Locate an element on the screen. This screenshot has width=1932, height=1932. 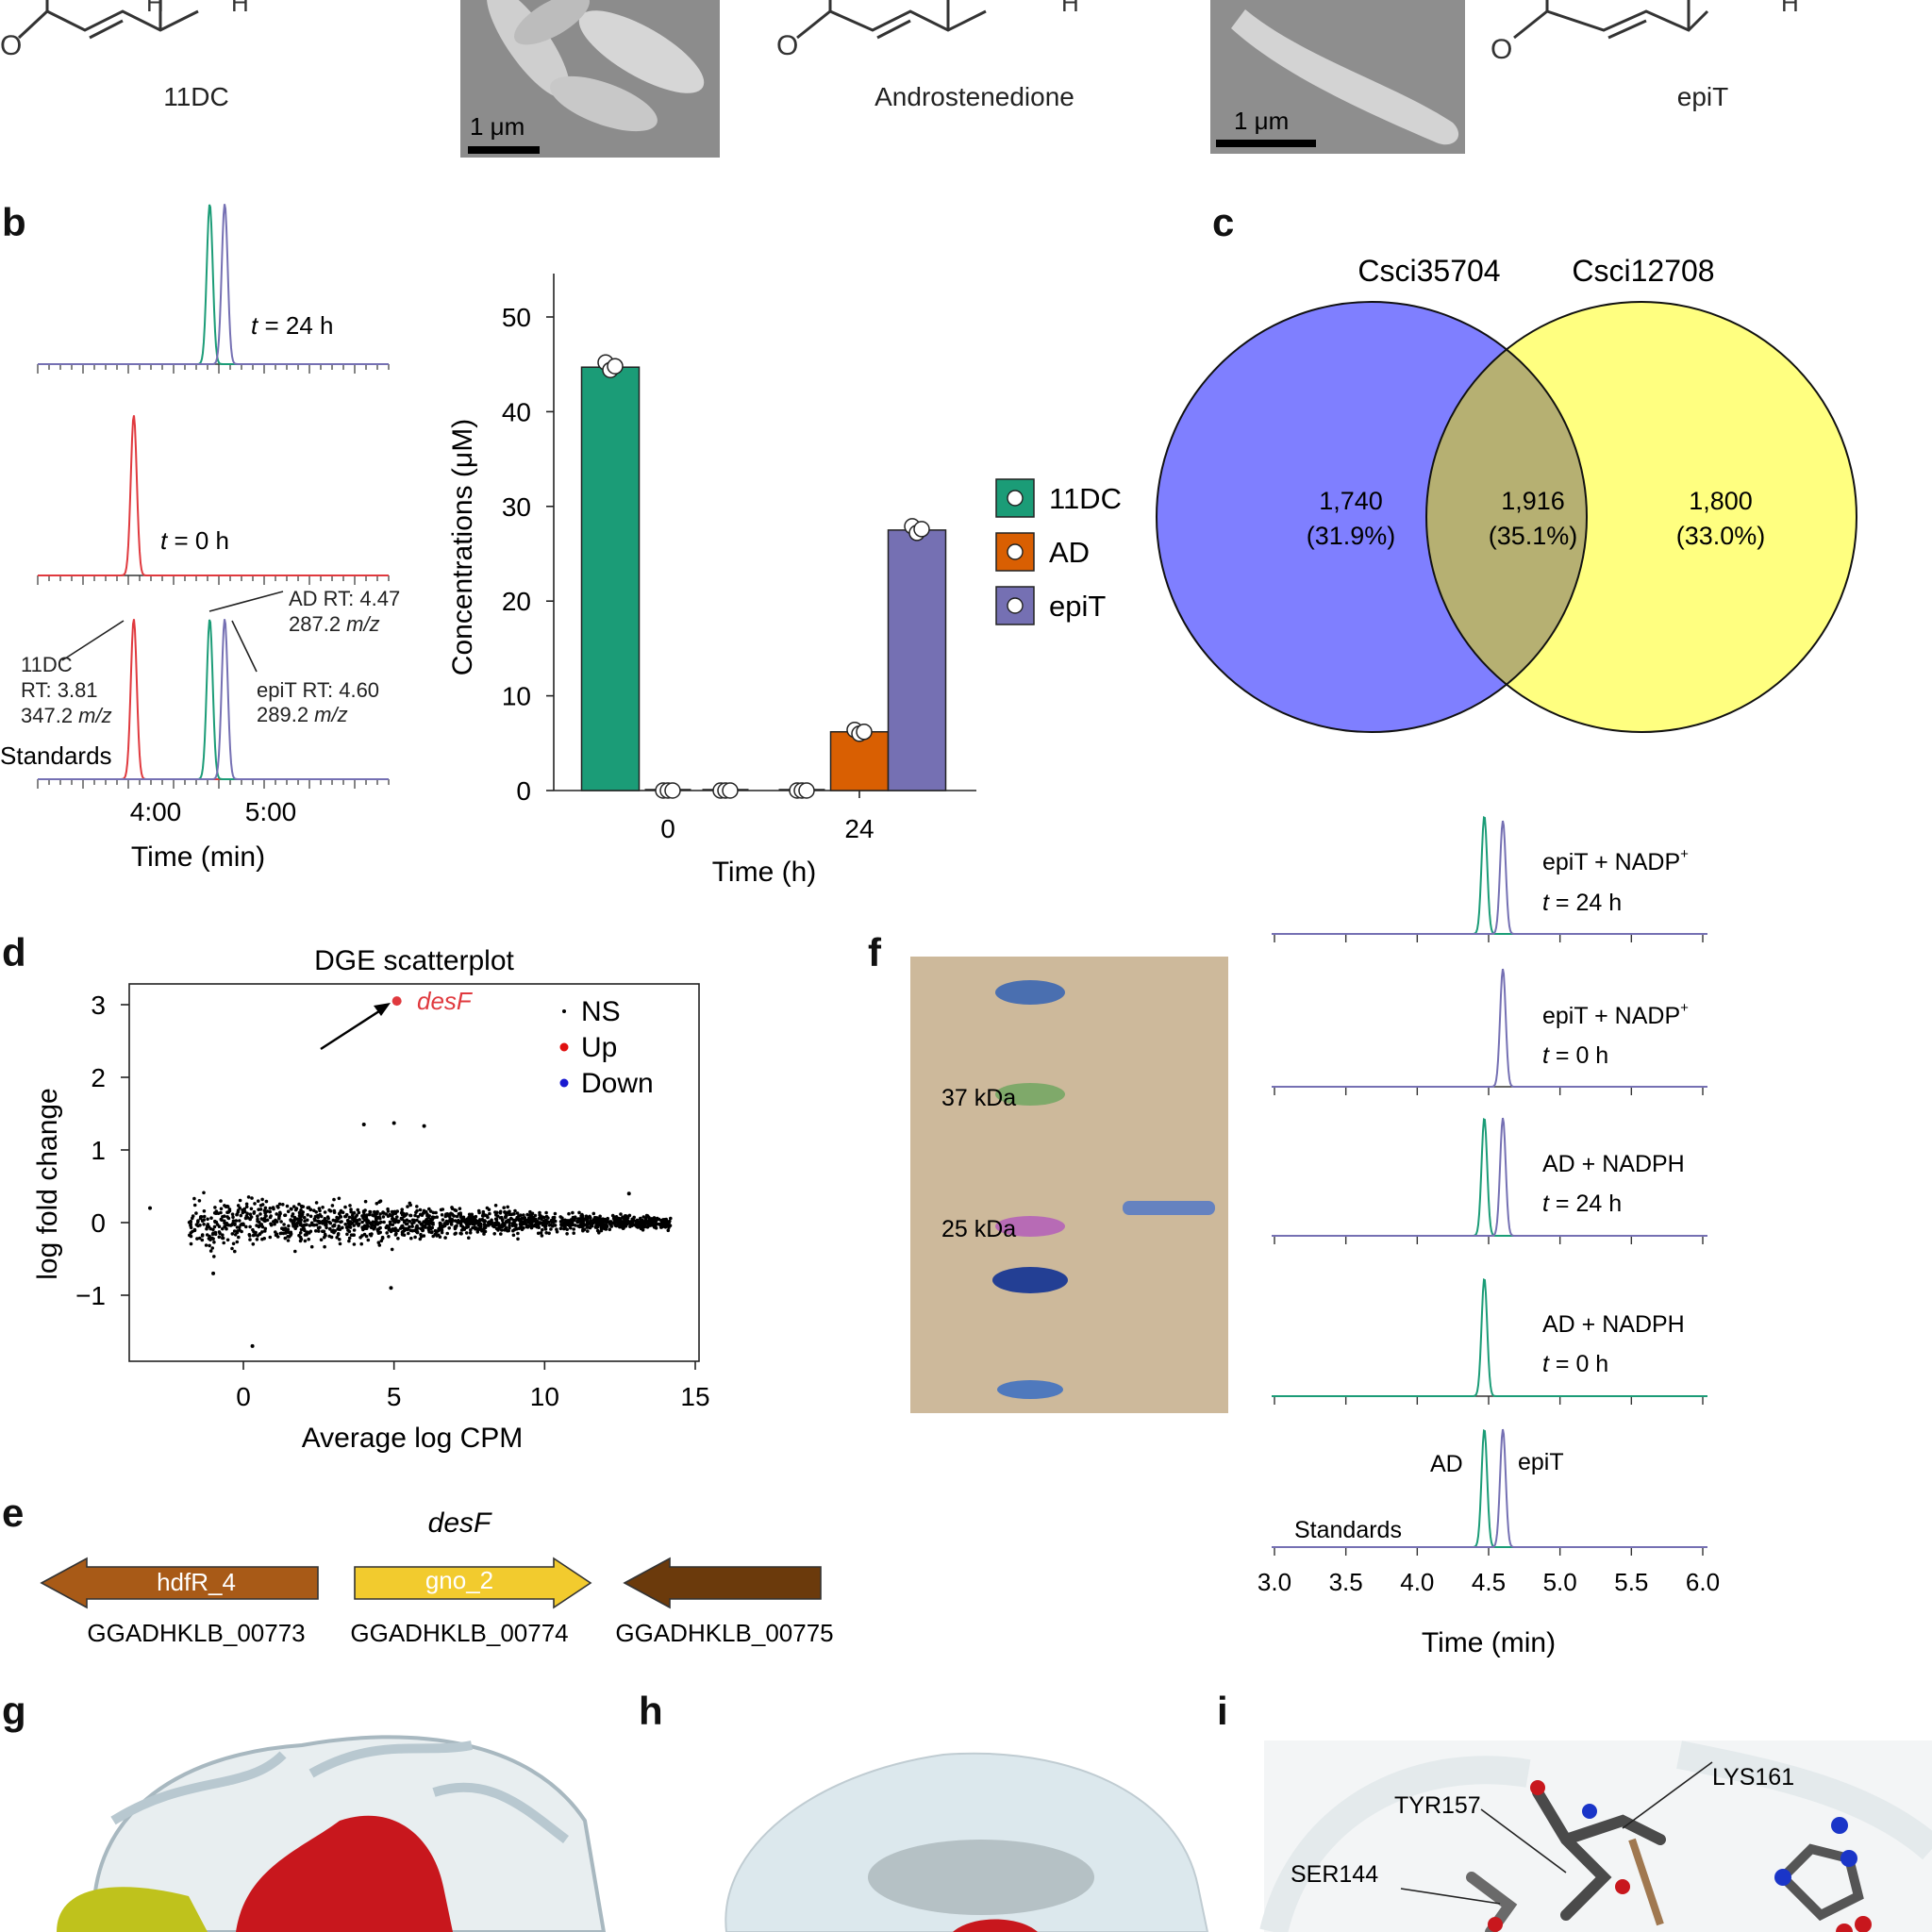
scatter-ytick-label: 2 is located at coordinates (98, 1077).